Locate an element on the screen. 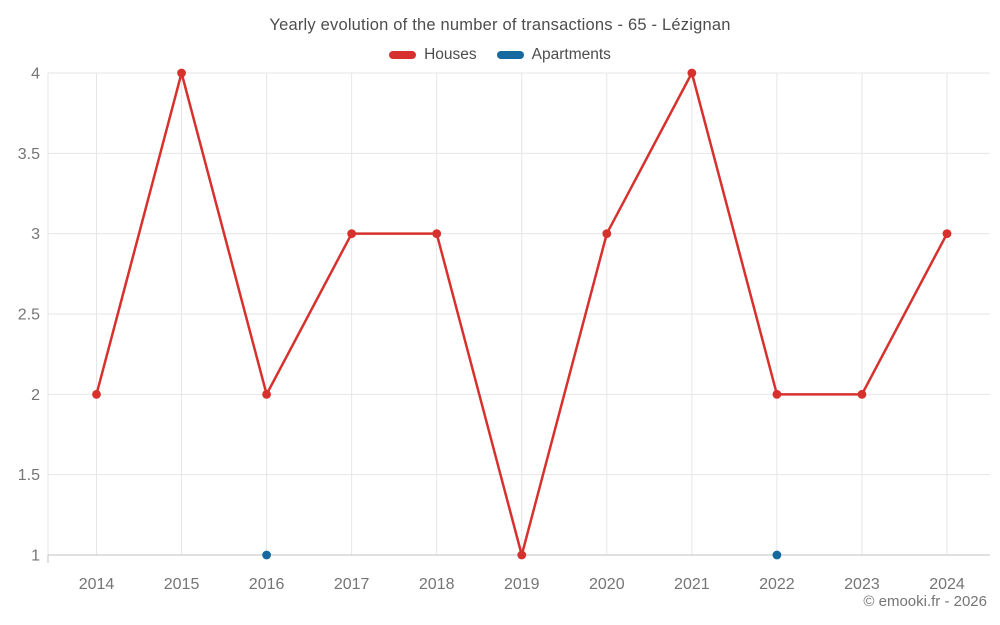 Image resolution: width=1000 pixels, height=625 pixels. y-tick-label: 2.5 is located at coordinates (29, 315).